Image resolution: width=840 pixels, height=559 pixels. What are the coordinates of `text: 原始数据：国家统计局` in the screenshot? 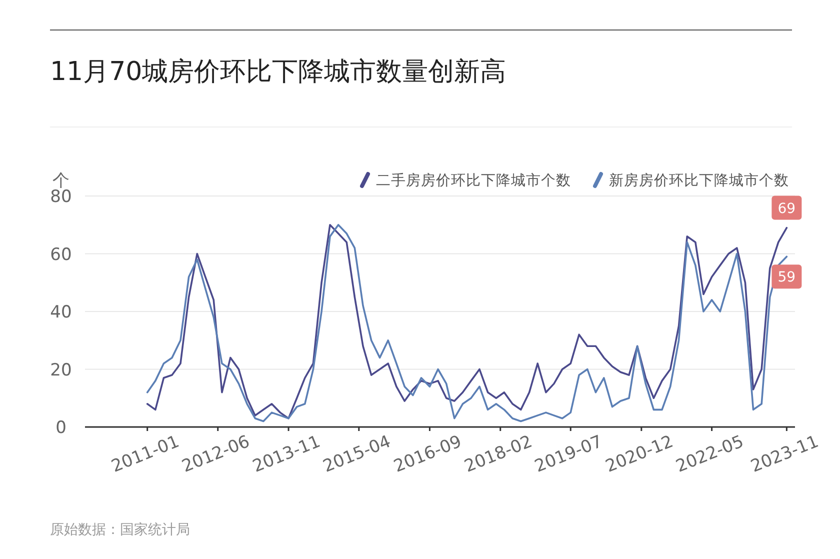 It's located at (120, 530).